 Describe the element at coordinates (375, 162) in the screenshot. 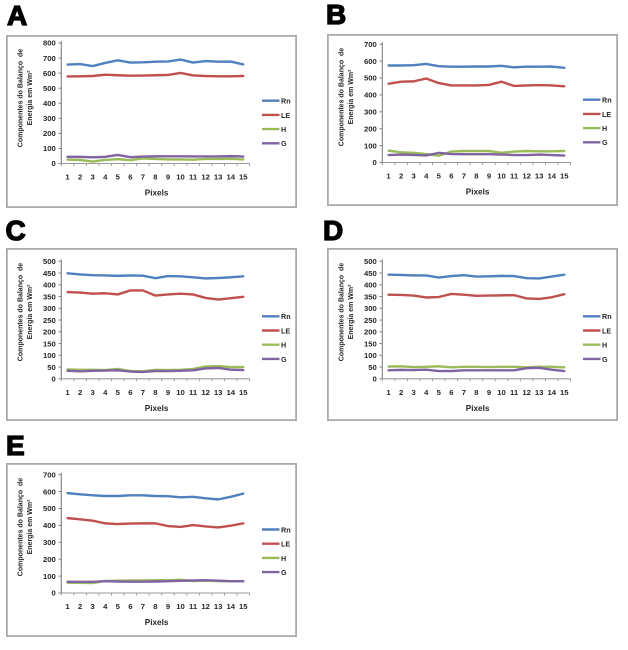

I see `svg-text: 0` at that location.